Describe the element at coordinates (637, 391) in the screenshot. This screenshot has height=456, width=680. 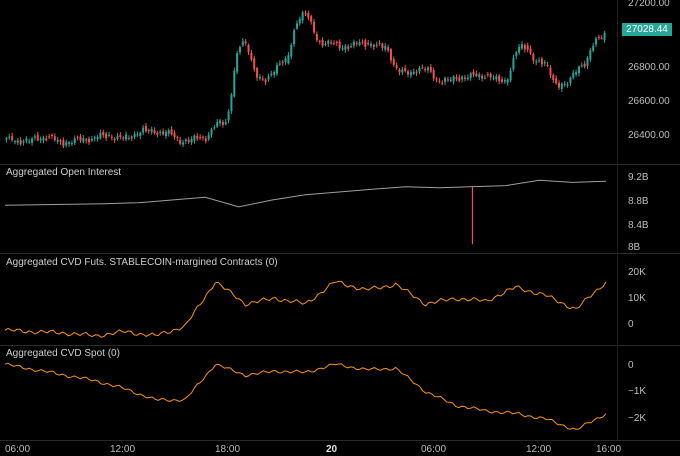
I see `cvd-spot-tick: −1K` at that location.